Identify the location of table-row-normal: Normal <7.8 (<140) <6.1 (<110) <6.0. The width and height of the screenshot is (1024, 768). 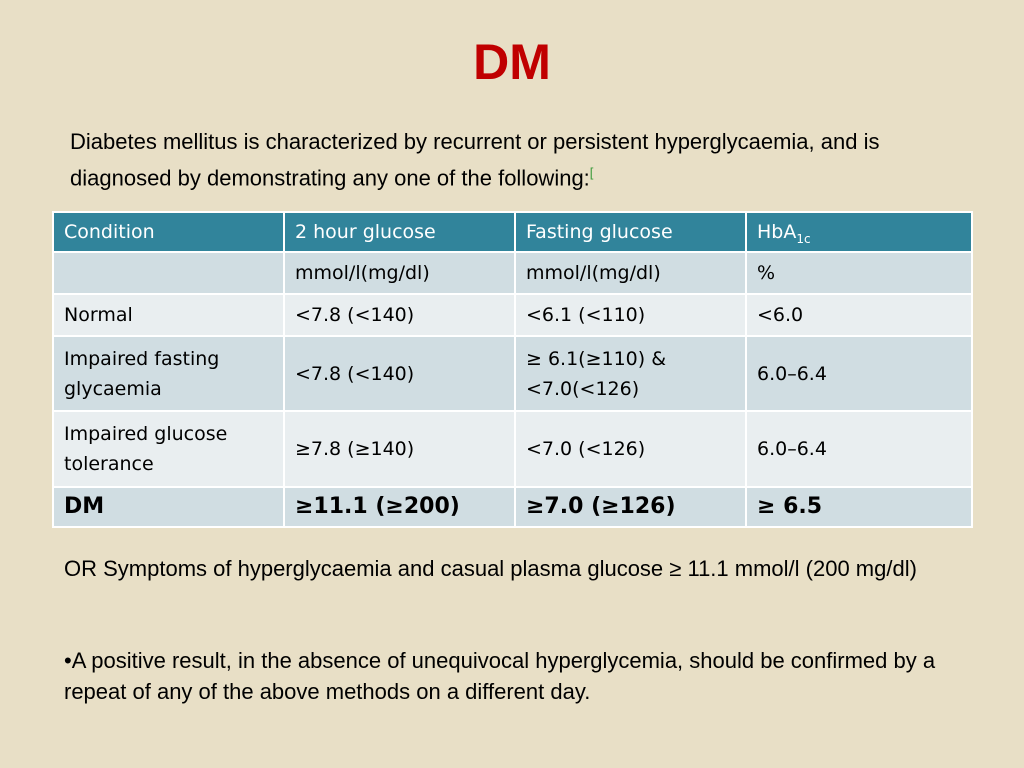
(512, 315).